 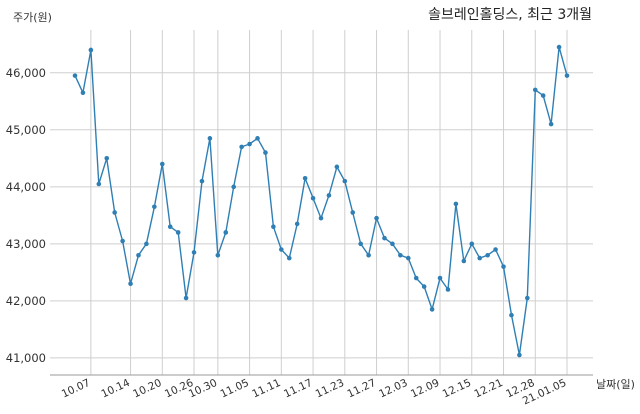 I want to click on x-tick-label: 10.20, so click(x=147, y=389).